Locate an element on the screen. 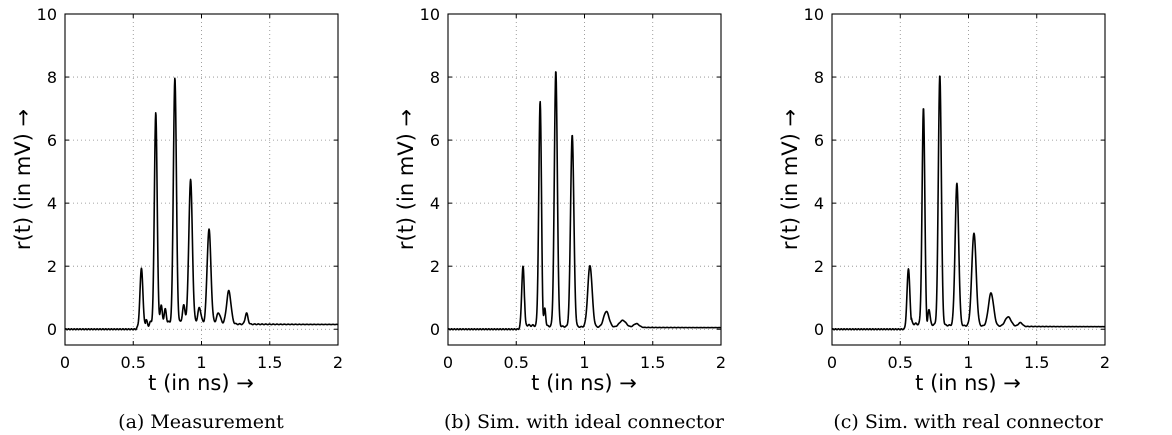 The height and width of the screenshot is (435, 1172). figure-caption: (a) Measurement is located at coordinates (201, 422).